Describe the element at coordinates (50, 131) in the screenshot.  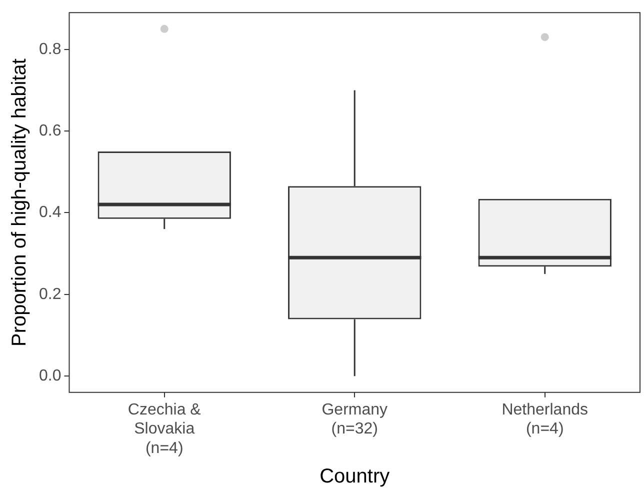
I see `y-tick-label: 0.6` at that location.